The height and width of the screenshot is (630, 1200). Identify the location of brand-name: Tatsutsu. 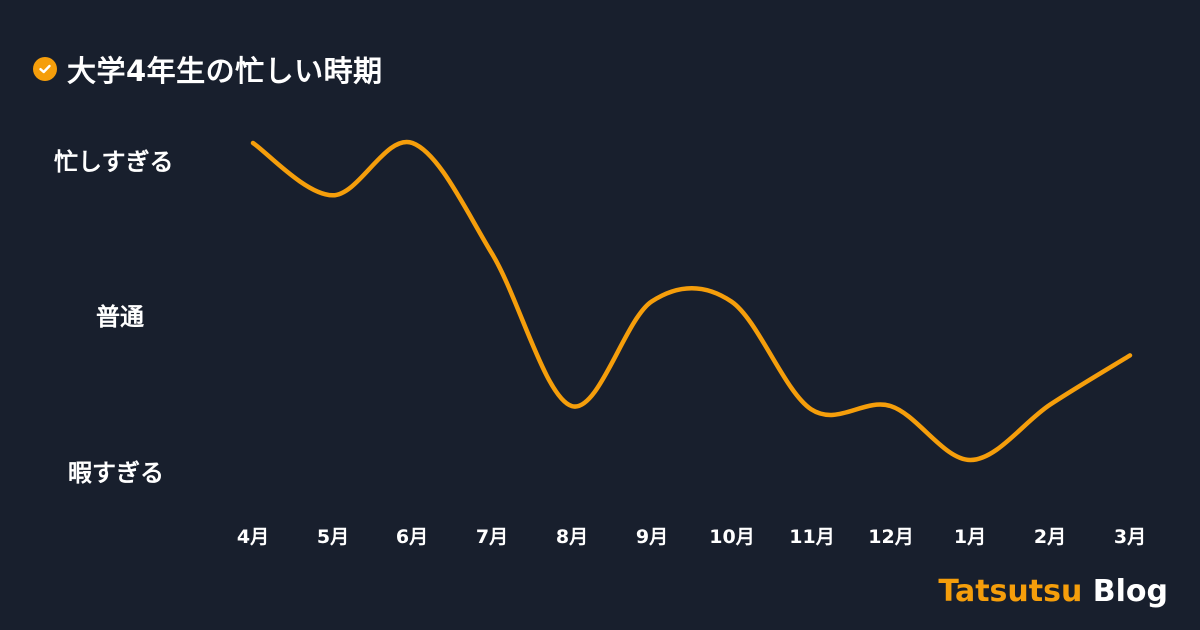
(1010, 591).